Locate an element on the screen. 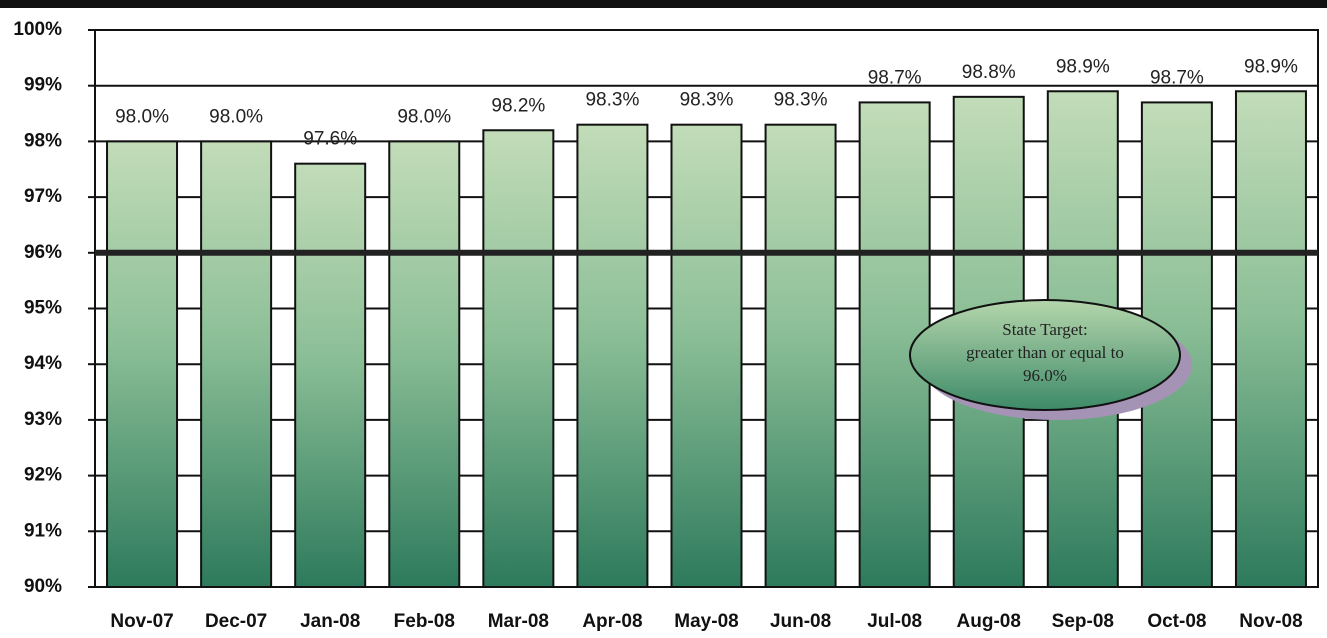  y-tick-label: 94% is located at coordinates (43, 363).